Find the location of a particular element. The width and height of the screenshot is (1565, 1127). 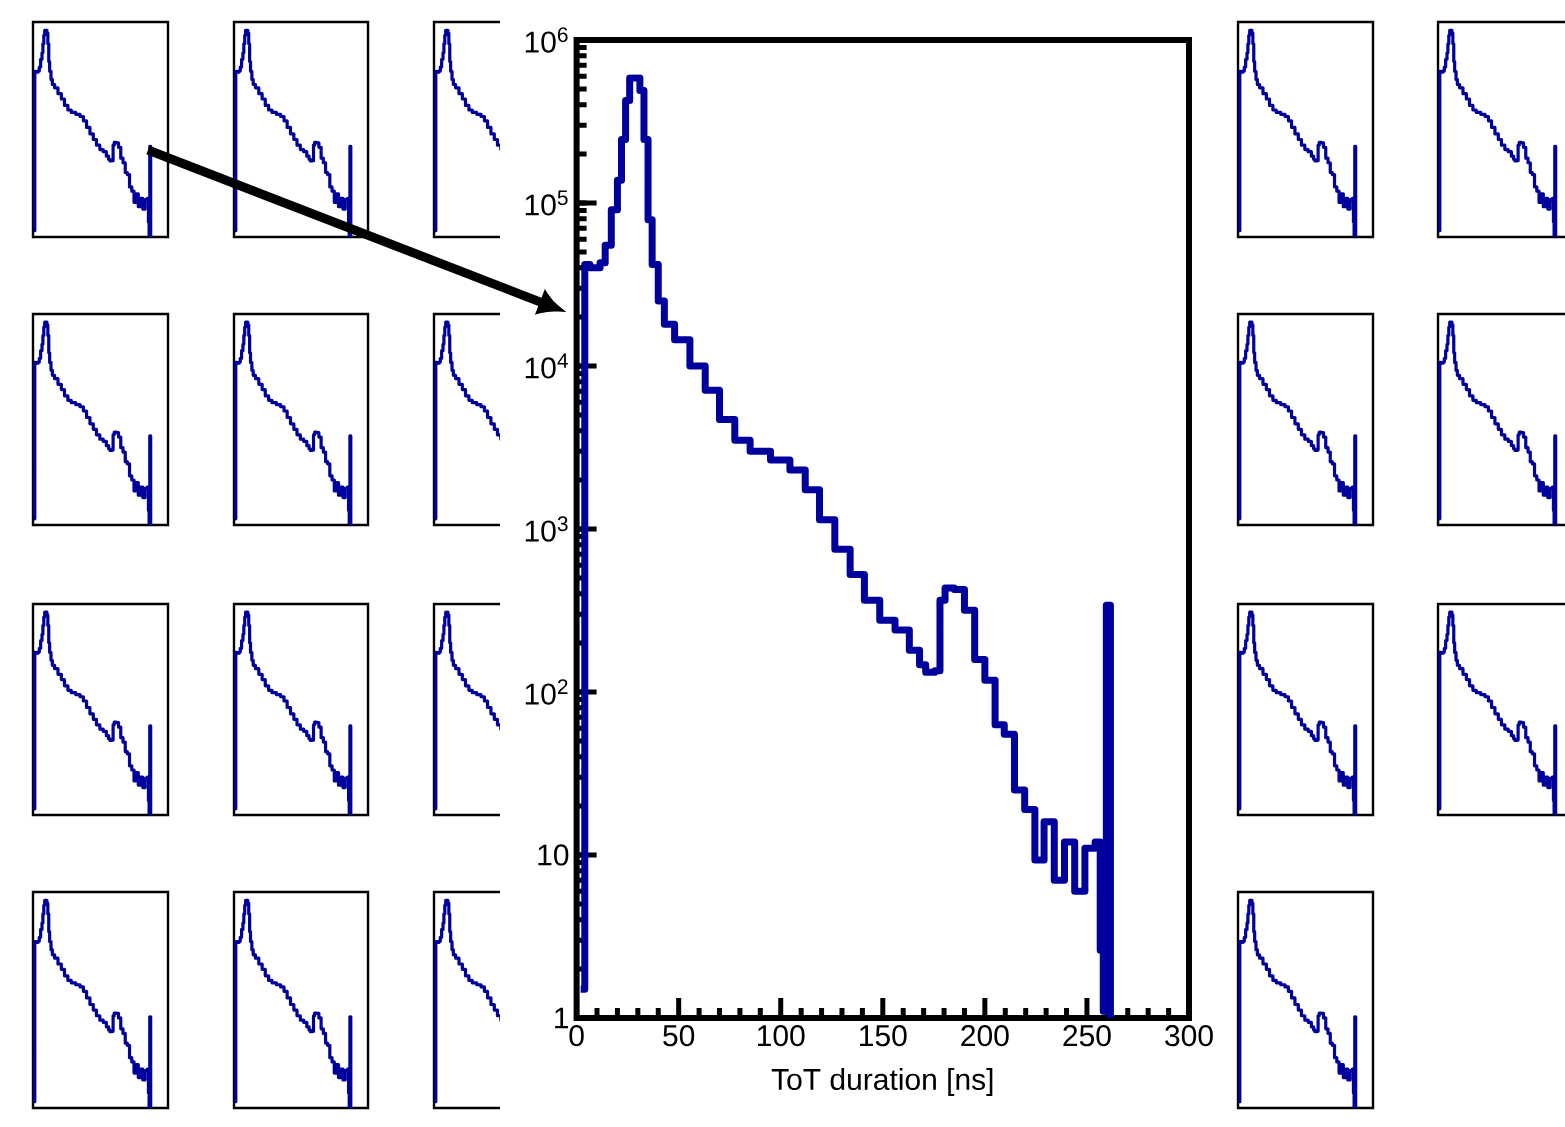

y-tick-label: 10$^{6}$ is located at coordinates (546, 40).